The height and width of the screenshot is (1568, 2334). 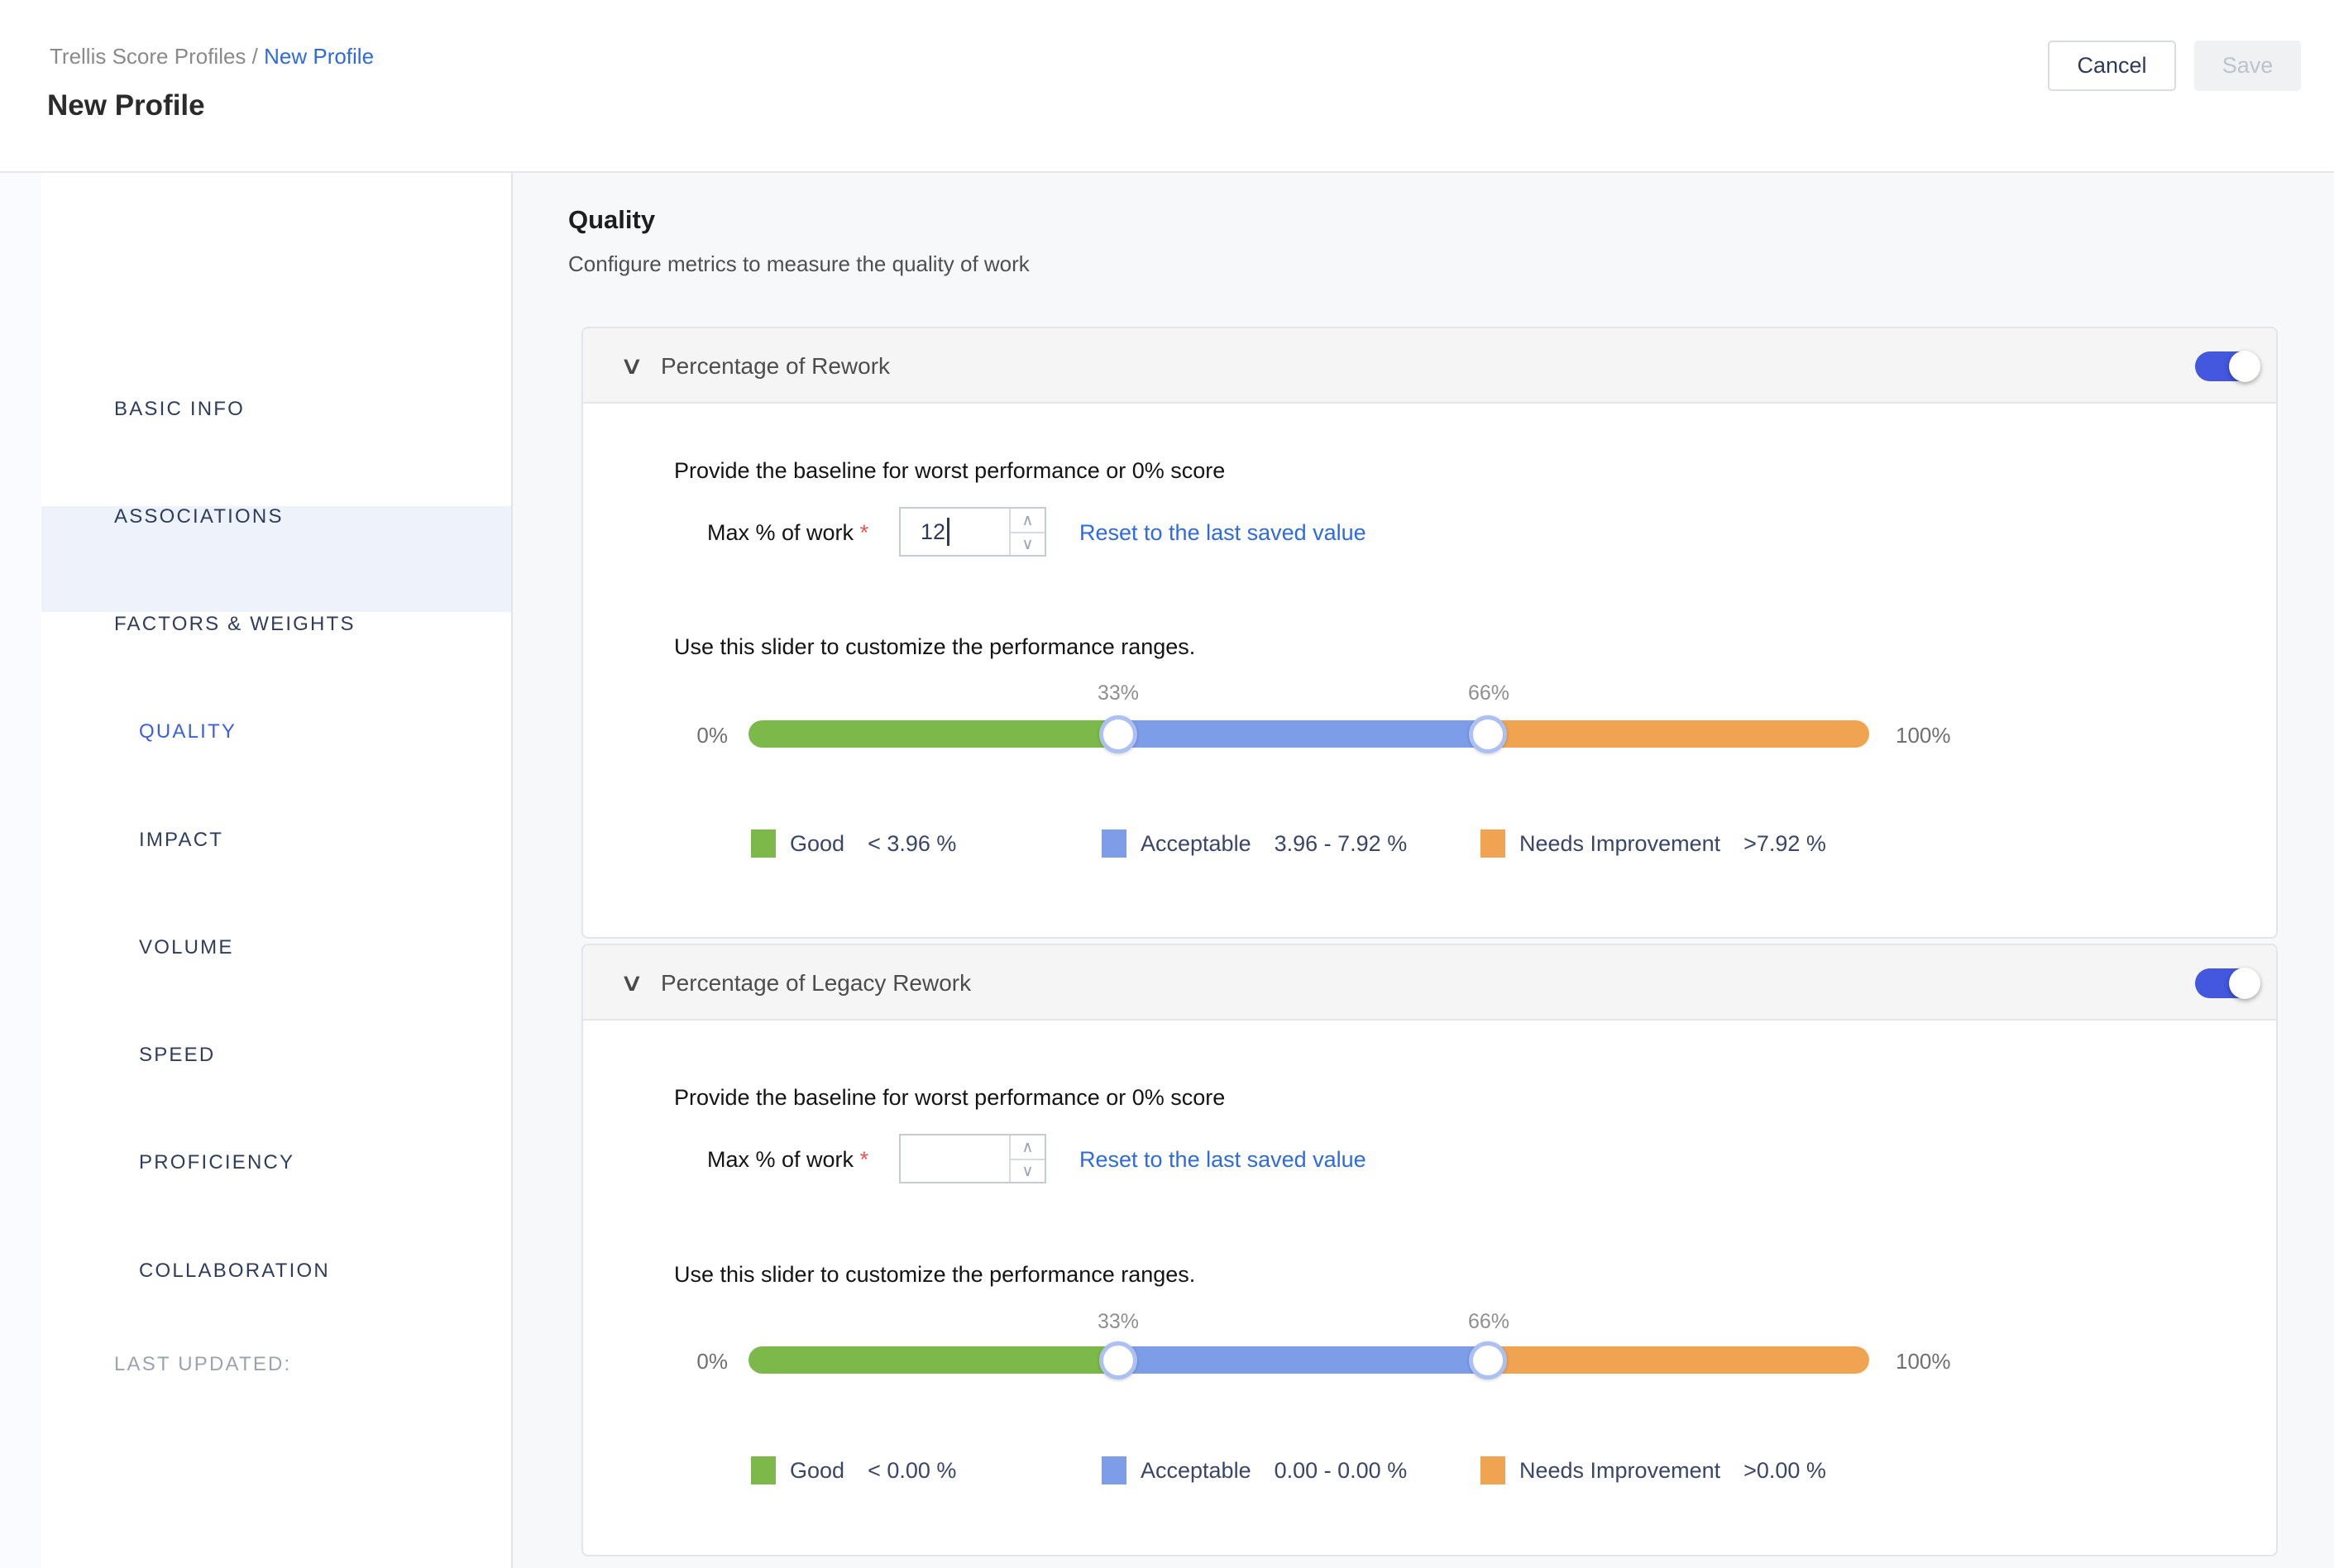 I want to click on legend-needs-range: >0.00 %, so click(x=1784, y=1470).